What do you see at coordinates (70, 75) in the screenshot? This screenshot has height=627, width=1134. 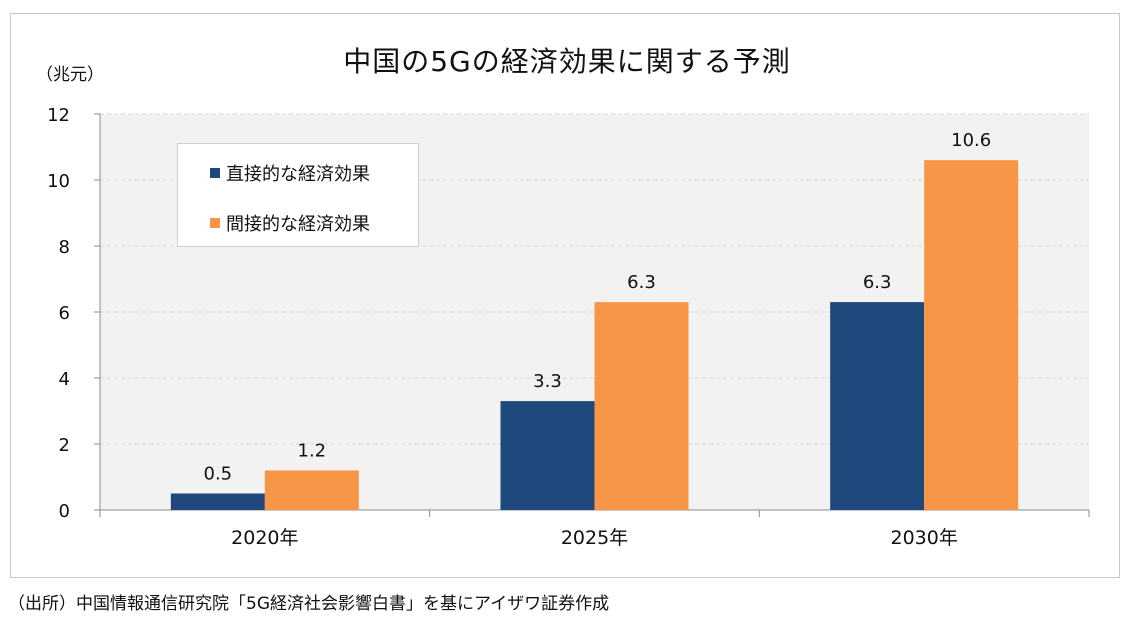 I see `y-axis-unit-label: （兆元）` at bounding box center [70, 75].